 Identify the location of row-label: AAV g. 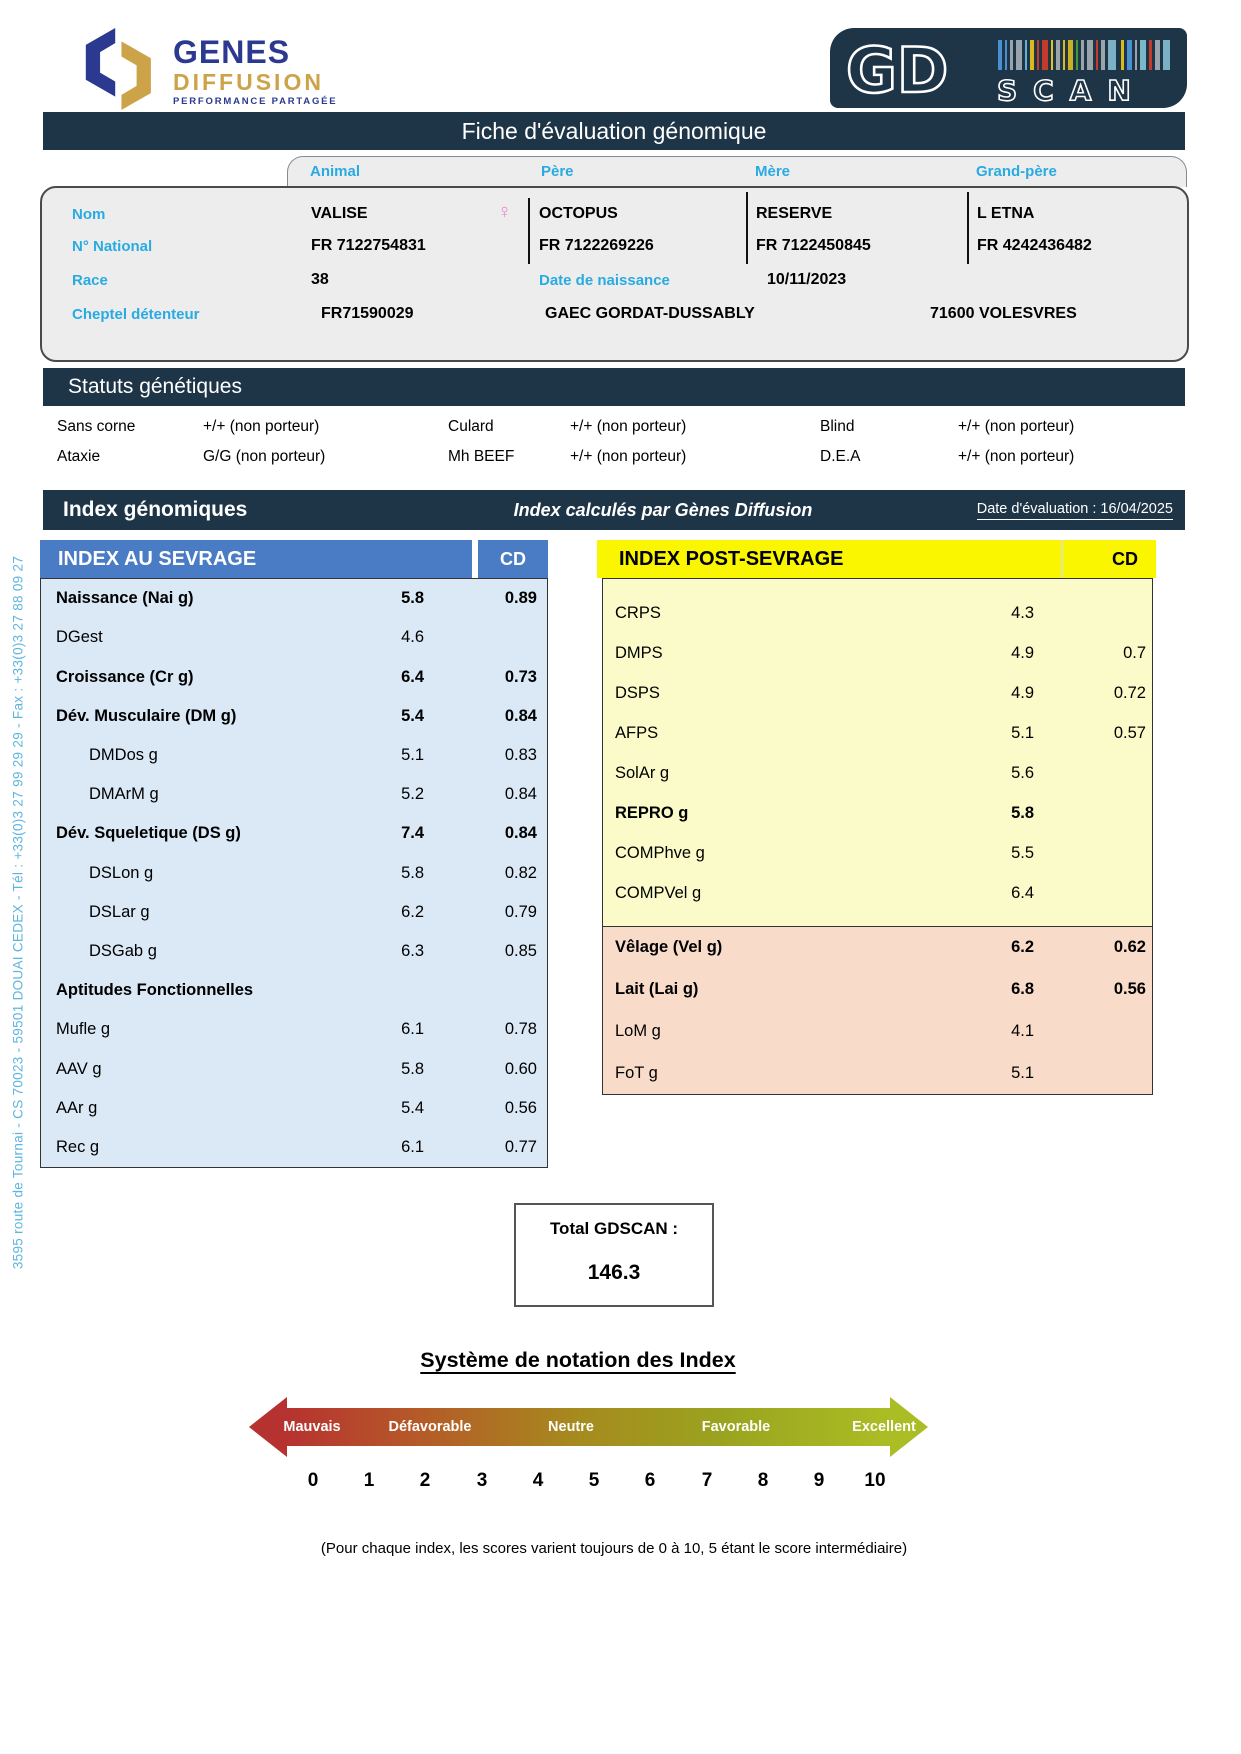
(79, 1068).